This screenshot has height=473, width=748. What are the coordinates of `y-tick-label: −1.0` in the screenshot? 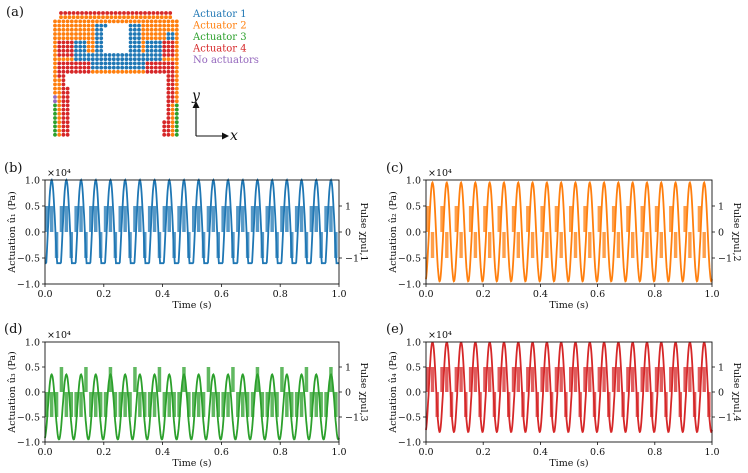 It's located at (409, 285).